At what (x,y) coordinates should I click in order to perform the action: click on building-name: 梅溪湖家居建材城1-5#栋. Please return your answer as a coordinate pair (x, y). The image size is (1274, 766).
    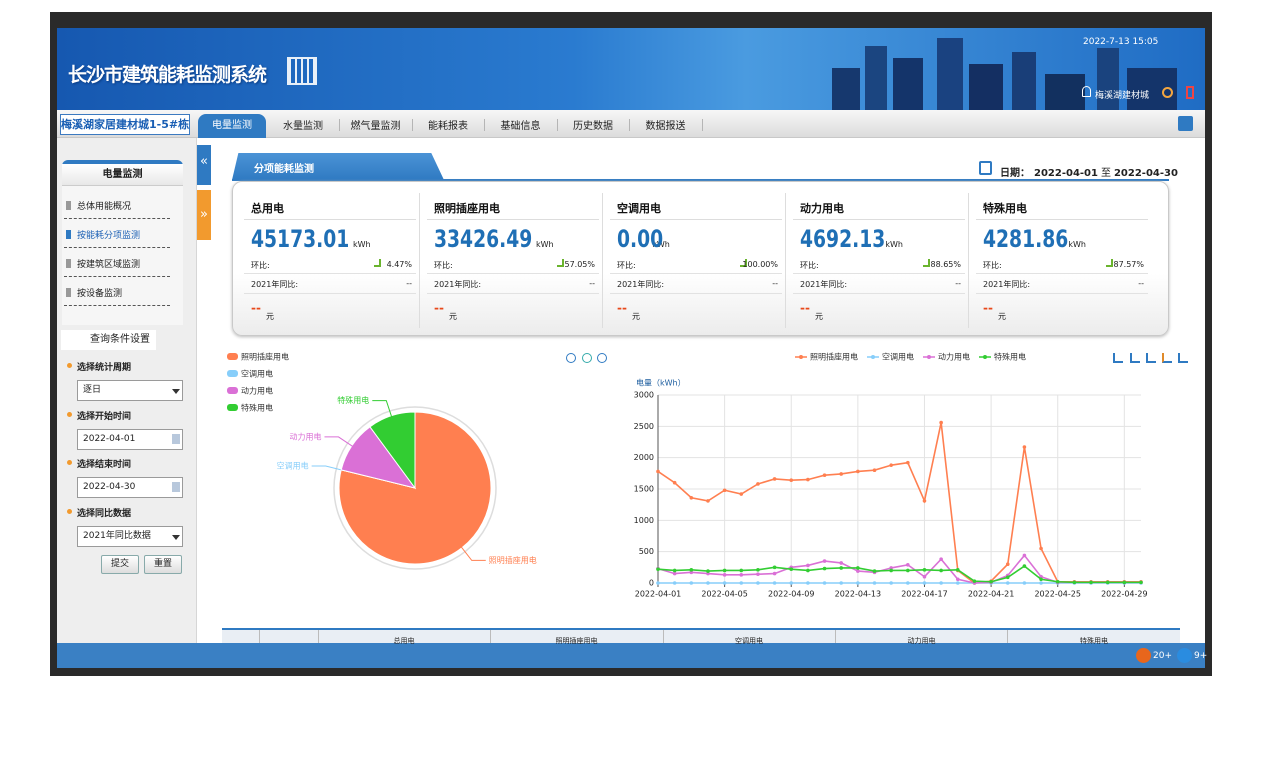
    Looking at the image, I should click on (125, 124).